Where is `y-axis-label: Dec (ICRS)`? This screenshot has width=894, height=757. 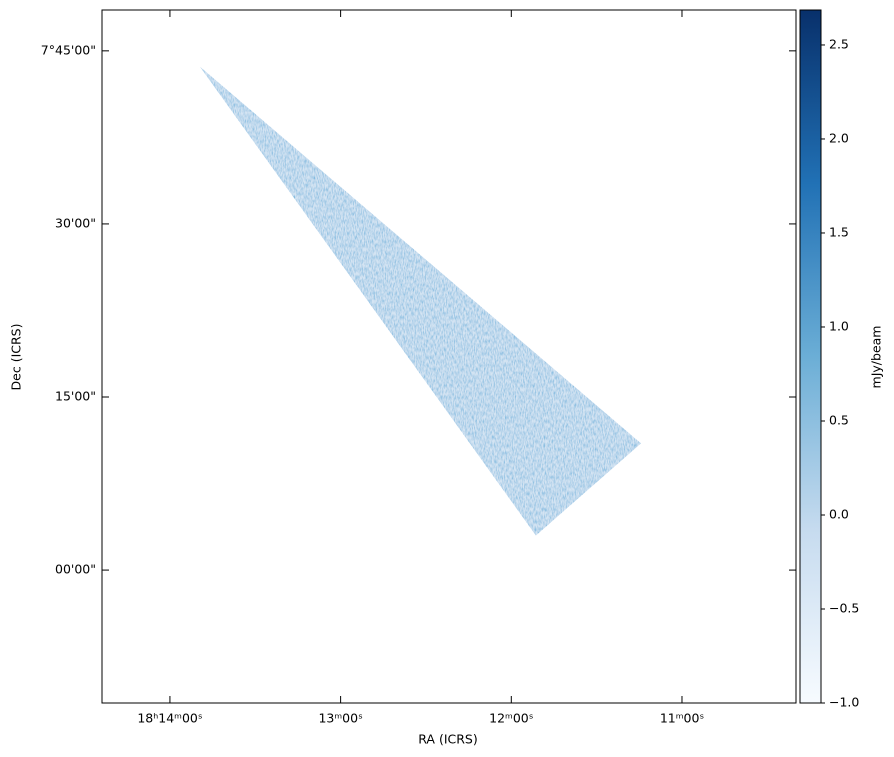 y-axis-label: Dec (ICRS) is located at coordinates (16, 357).